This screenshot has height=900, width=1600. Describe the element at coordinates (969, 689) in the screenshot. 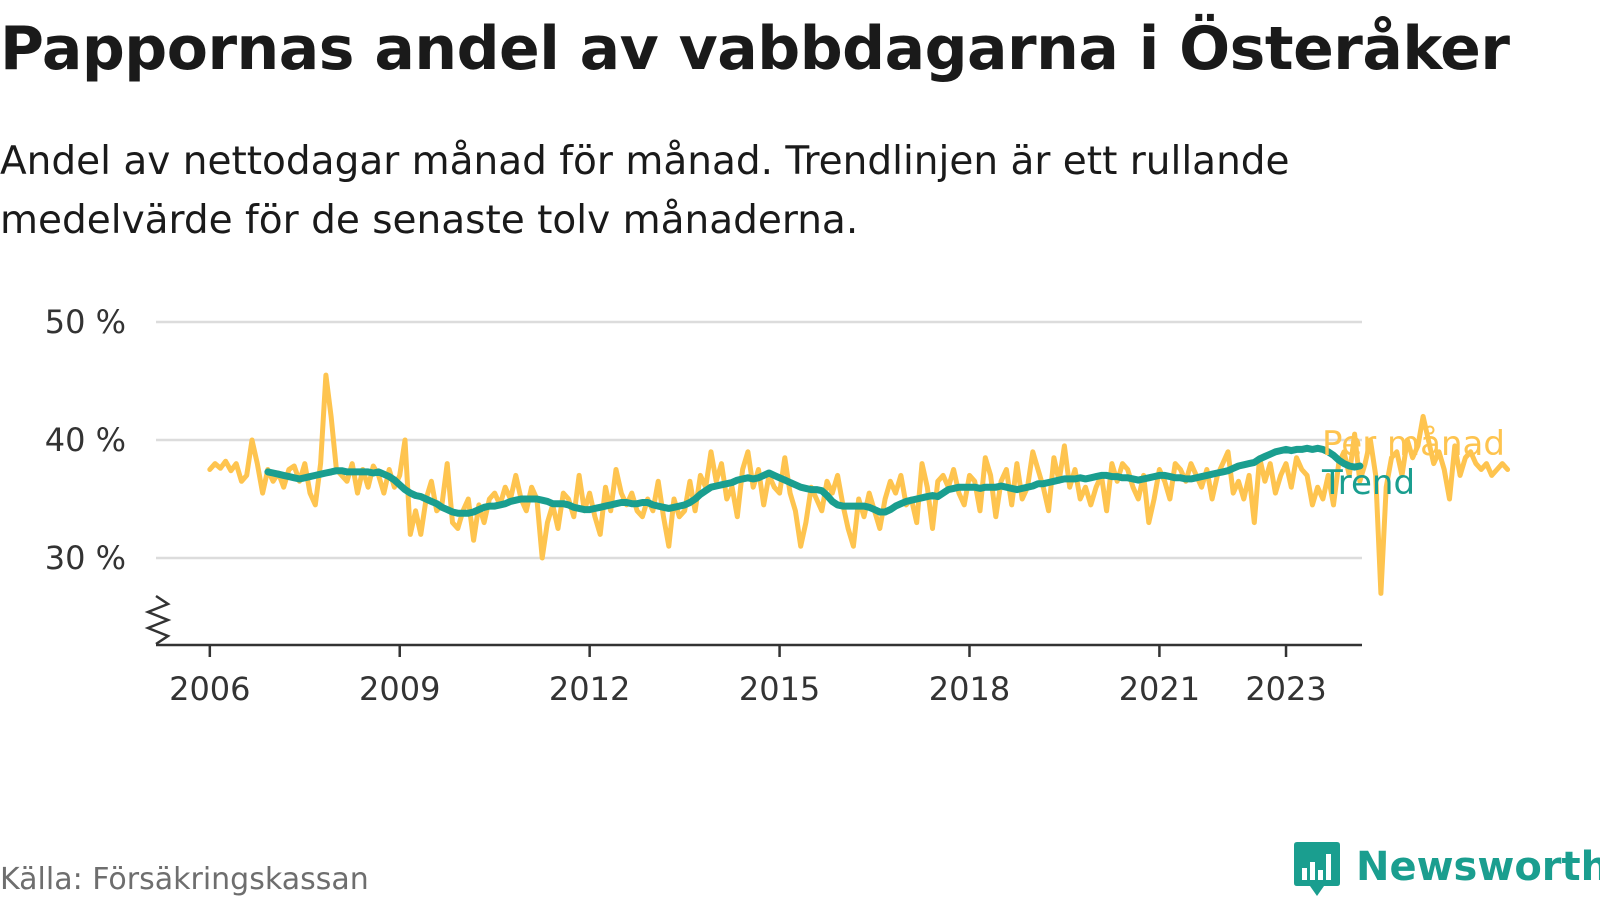

I see `x-tick-label: 2018` at that location.